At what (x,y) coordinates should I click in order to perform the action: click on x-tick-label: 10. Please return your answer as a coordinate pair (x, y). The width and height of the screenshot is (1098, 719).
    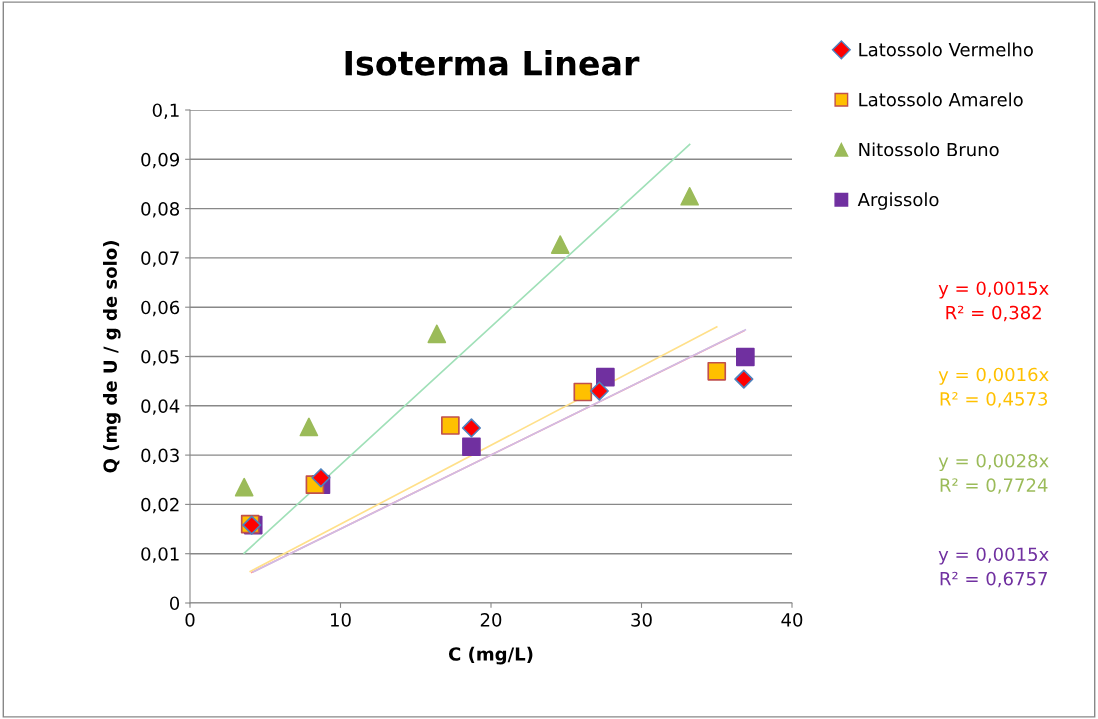
    Looking at the image, I should click on (341, 620).